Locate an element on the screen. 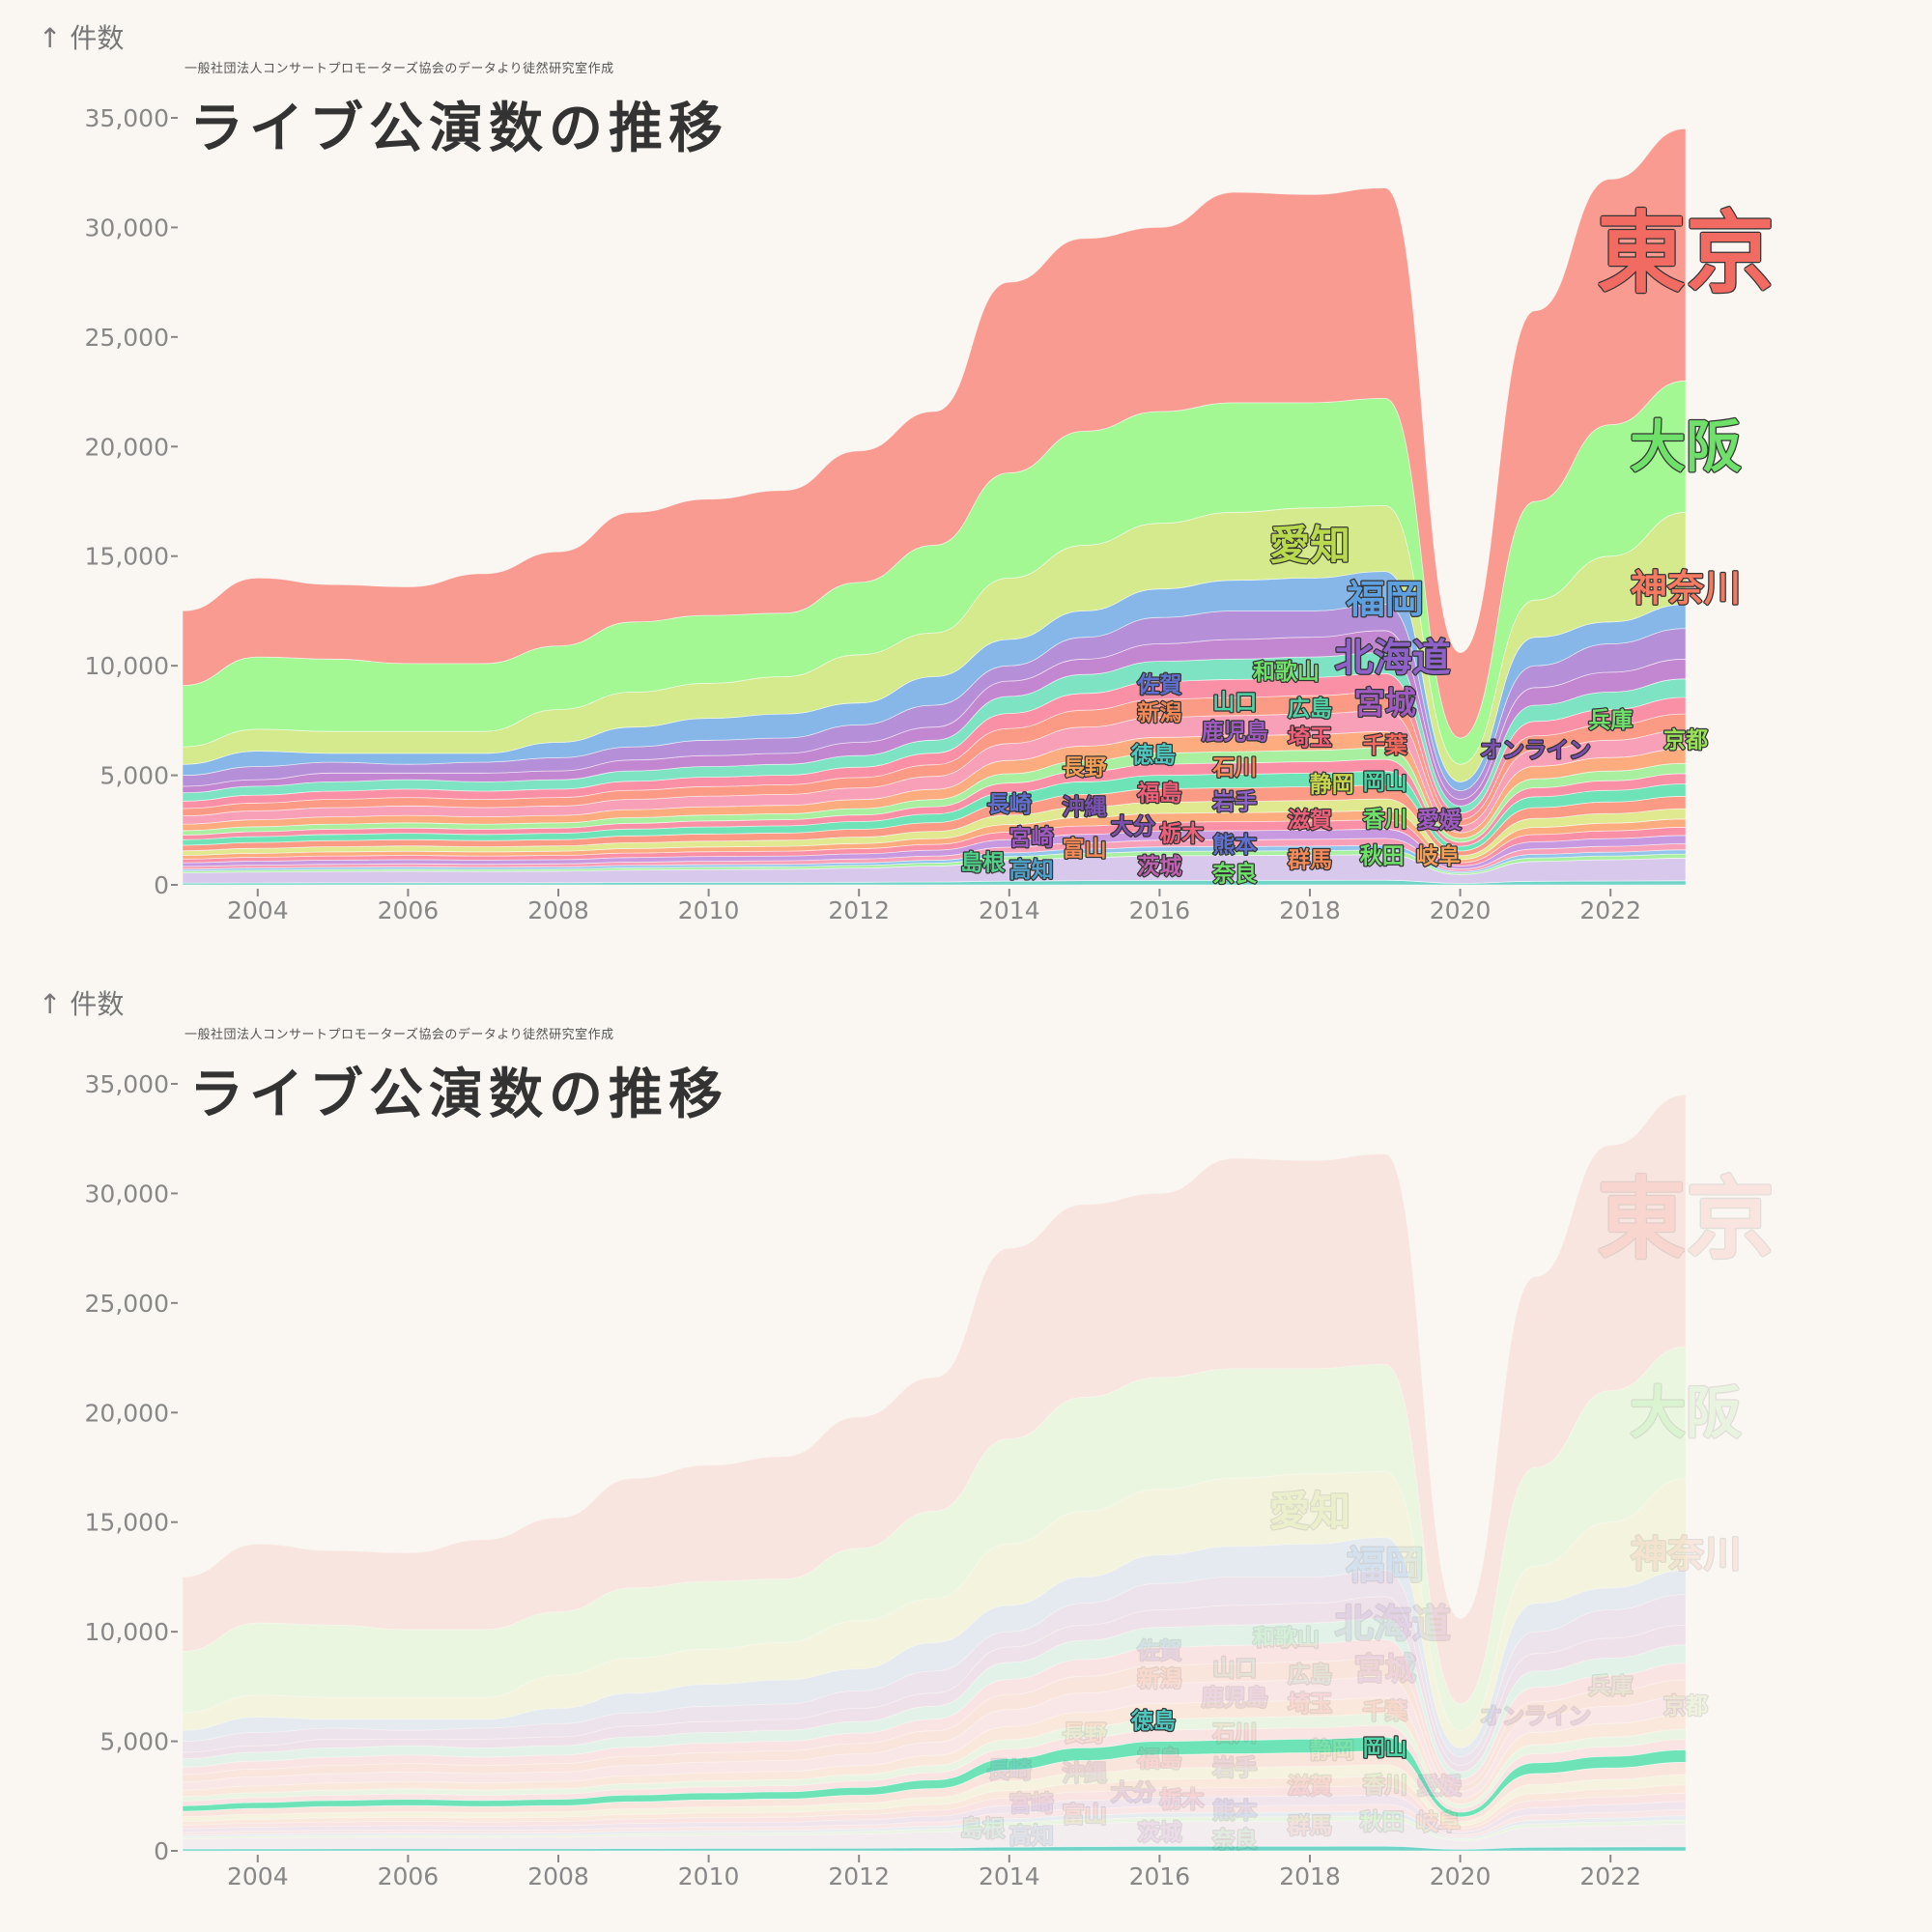 The height and width of the screenshot is (1932, 1932). area-band-徳島 is located at coordinates (934, 1848).